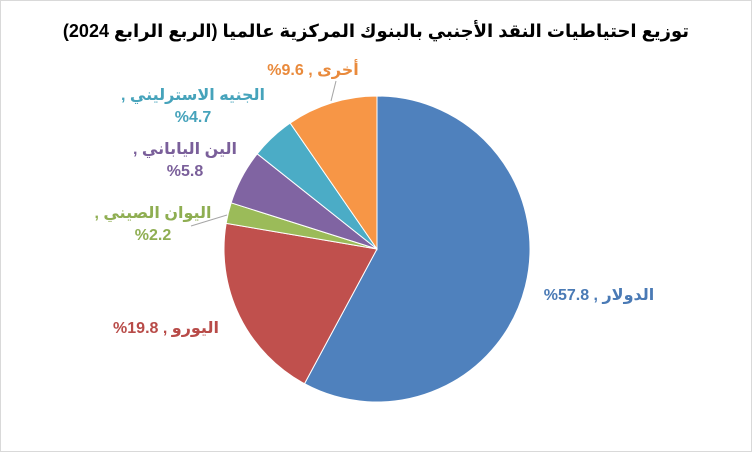 The width and height of the screenshot is (752, 452). Describe the element at coordinates (599, 295) in the screenshot. I see `data-label: الدولار , 57.8%` at that location.